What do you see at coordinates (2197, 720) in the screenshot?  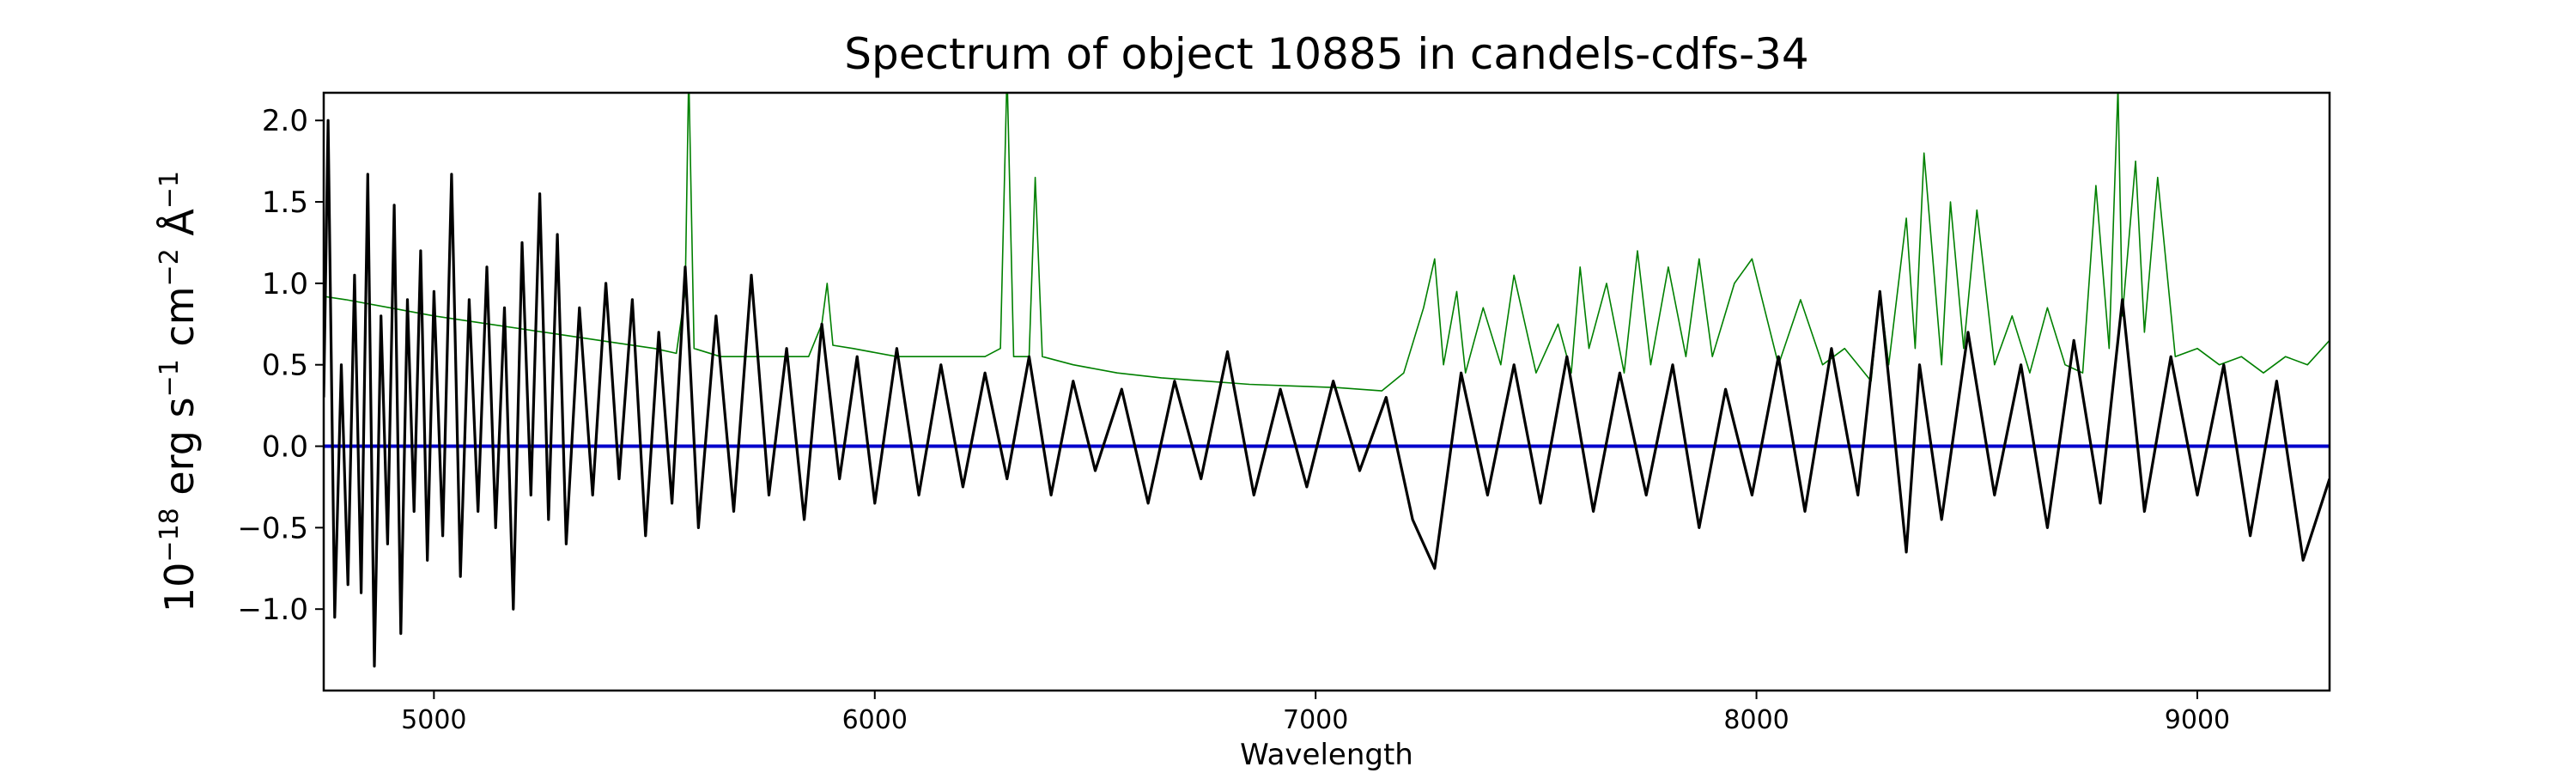 I see `x-tick-label: 9000` at bounding box center [2197, 720].